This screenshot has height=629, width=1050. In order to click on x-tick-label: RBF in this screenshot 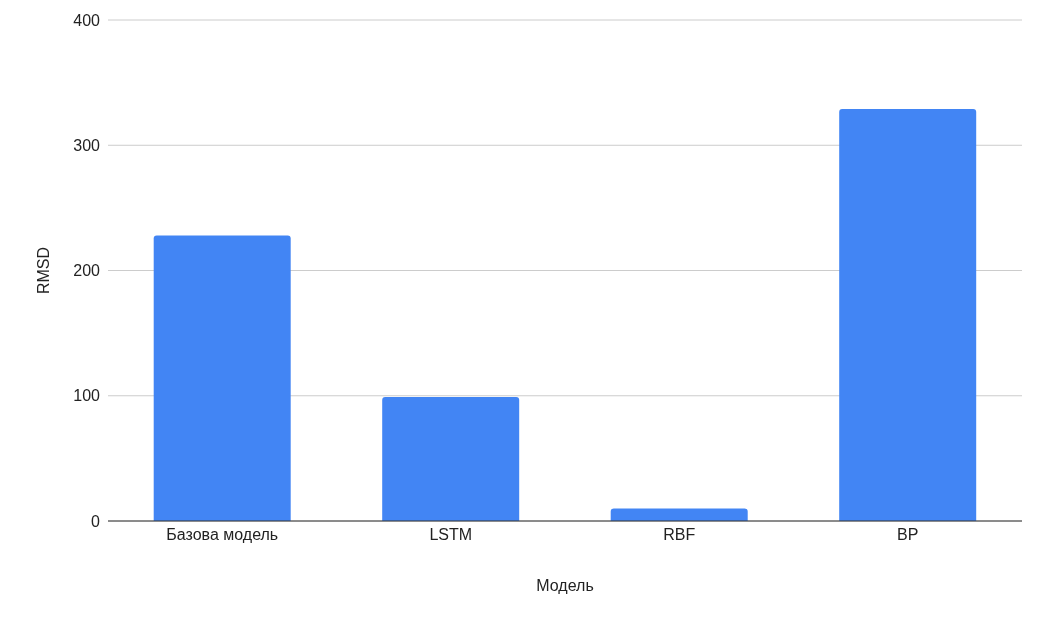, I will do `click(679, 535)`.